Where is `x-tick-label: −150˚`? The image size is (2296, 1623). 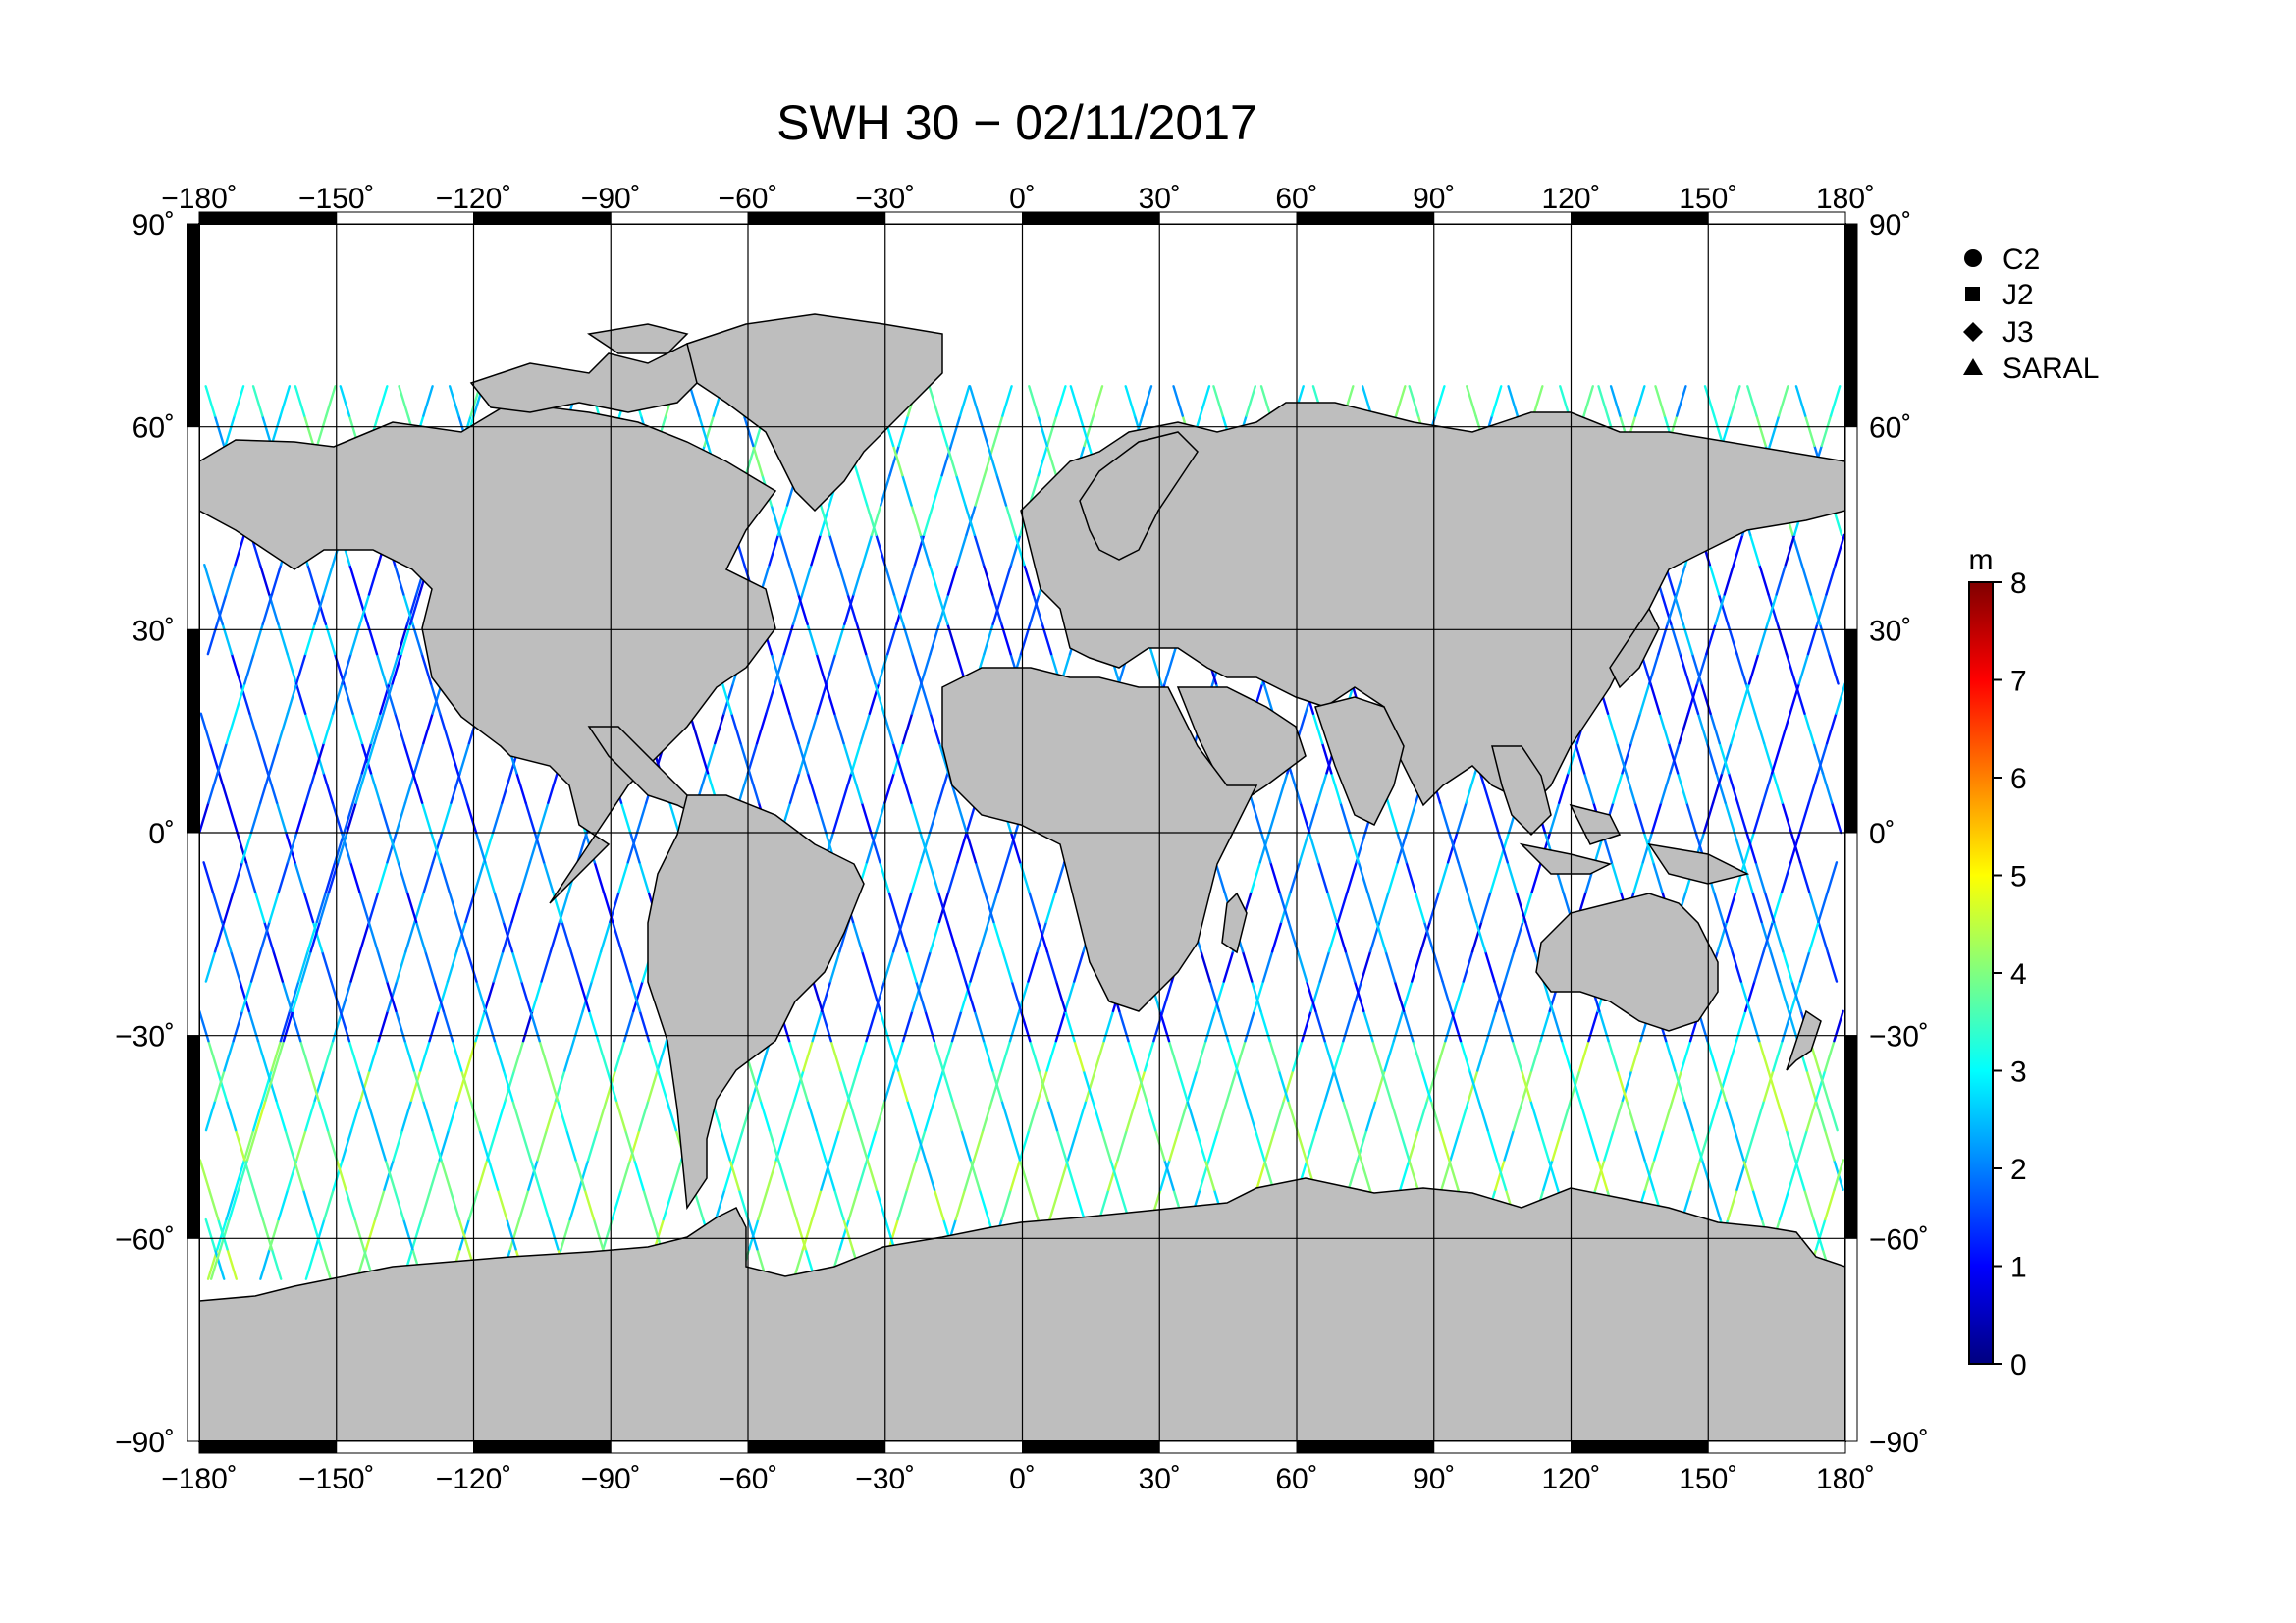 x-tick-label: −150˚ is located at coordinates (336, 1479).